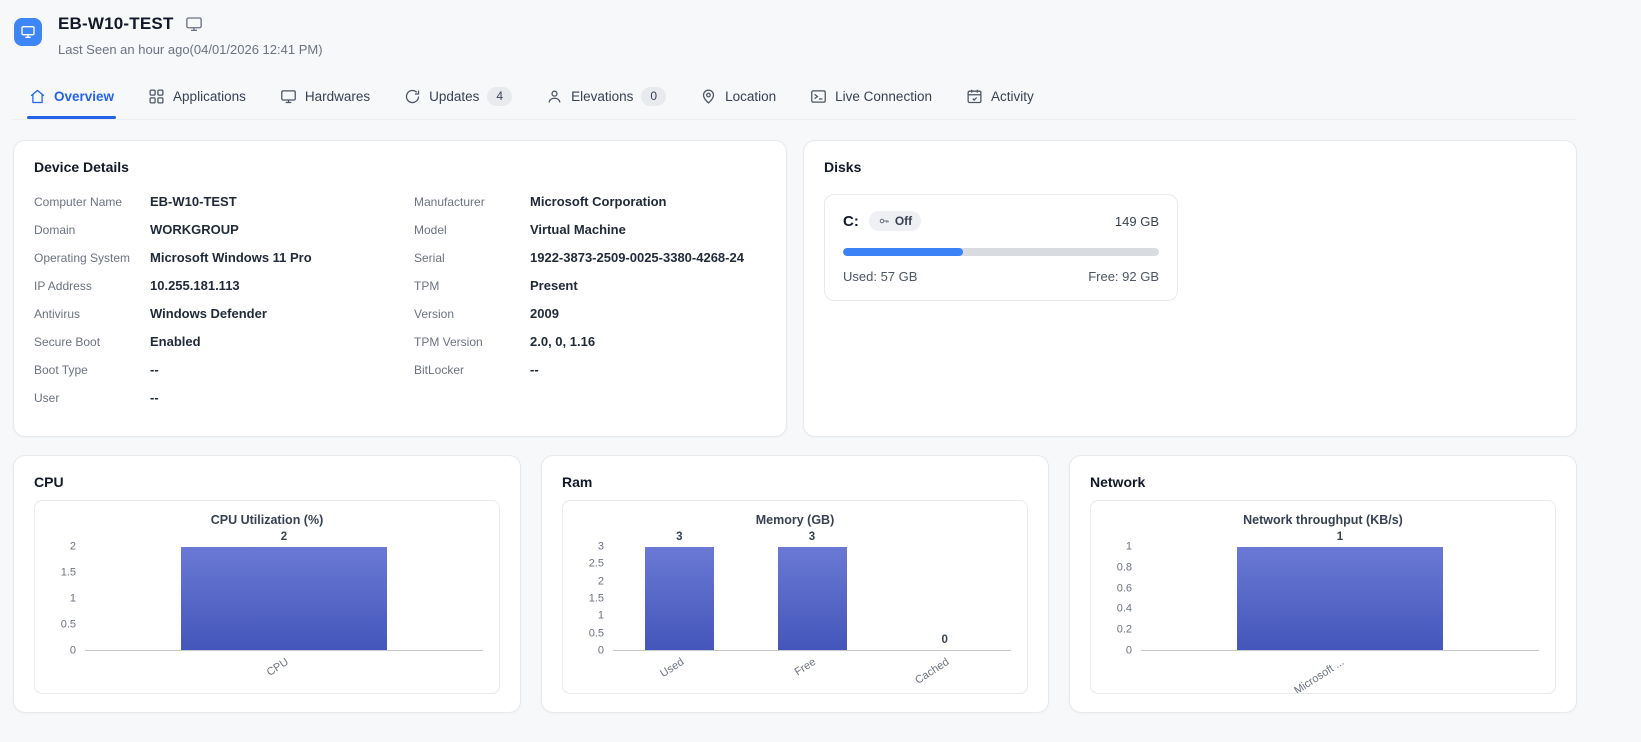 The image size is (1641, 742). Describe the element at coordinates (1124, 608) in the screenshot. I see `y-tick-label: 0.4` at that location.